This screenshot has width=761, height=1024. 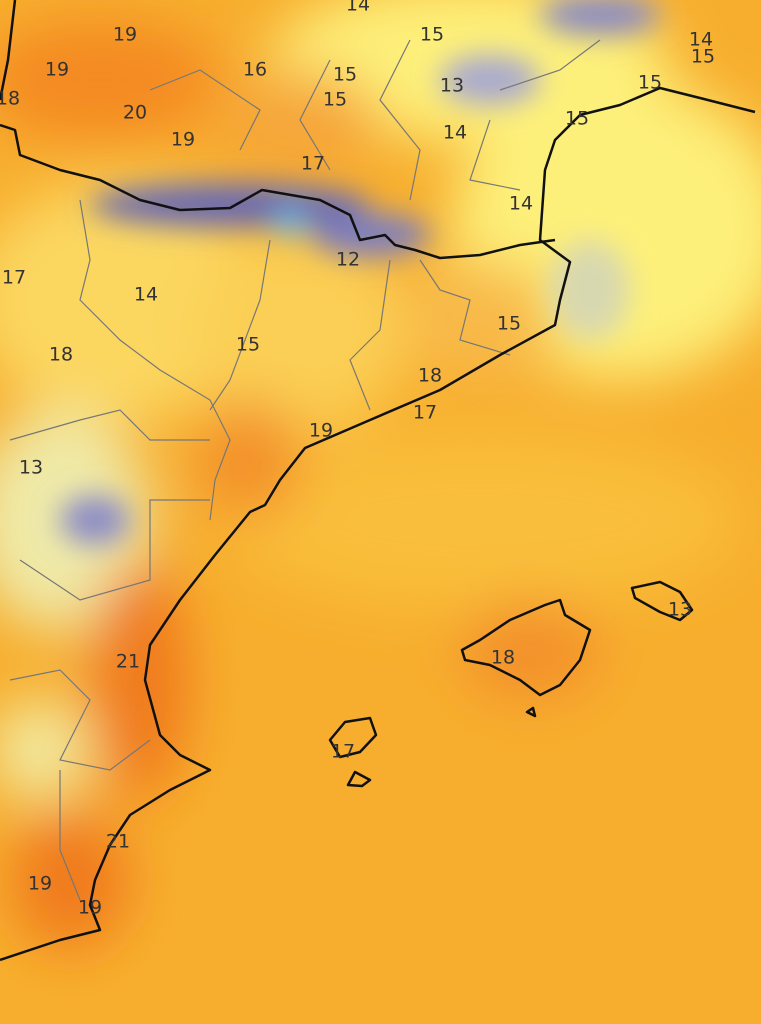 What do you see at coordinates (348, 260) in the screenshot?
I see `temperature-label: 12` at bounding box center [348, 260].